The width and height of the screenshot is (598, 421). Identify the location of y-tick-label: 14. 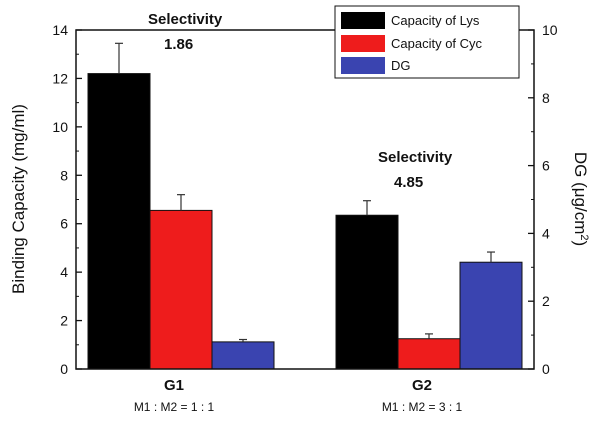
(60, 30).